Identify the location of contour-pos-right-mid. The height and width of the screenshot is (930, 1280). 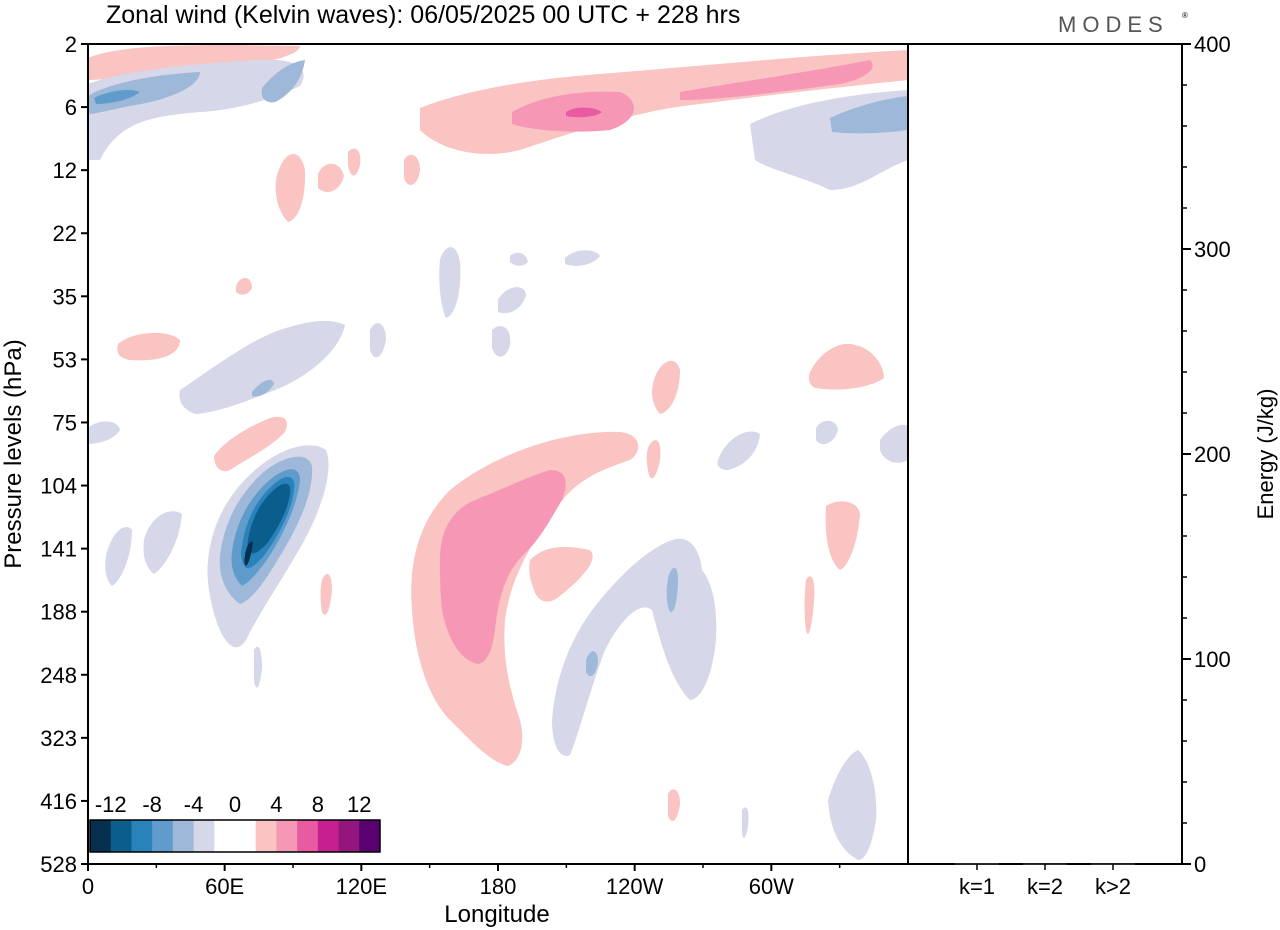
(846, 366).